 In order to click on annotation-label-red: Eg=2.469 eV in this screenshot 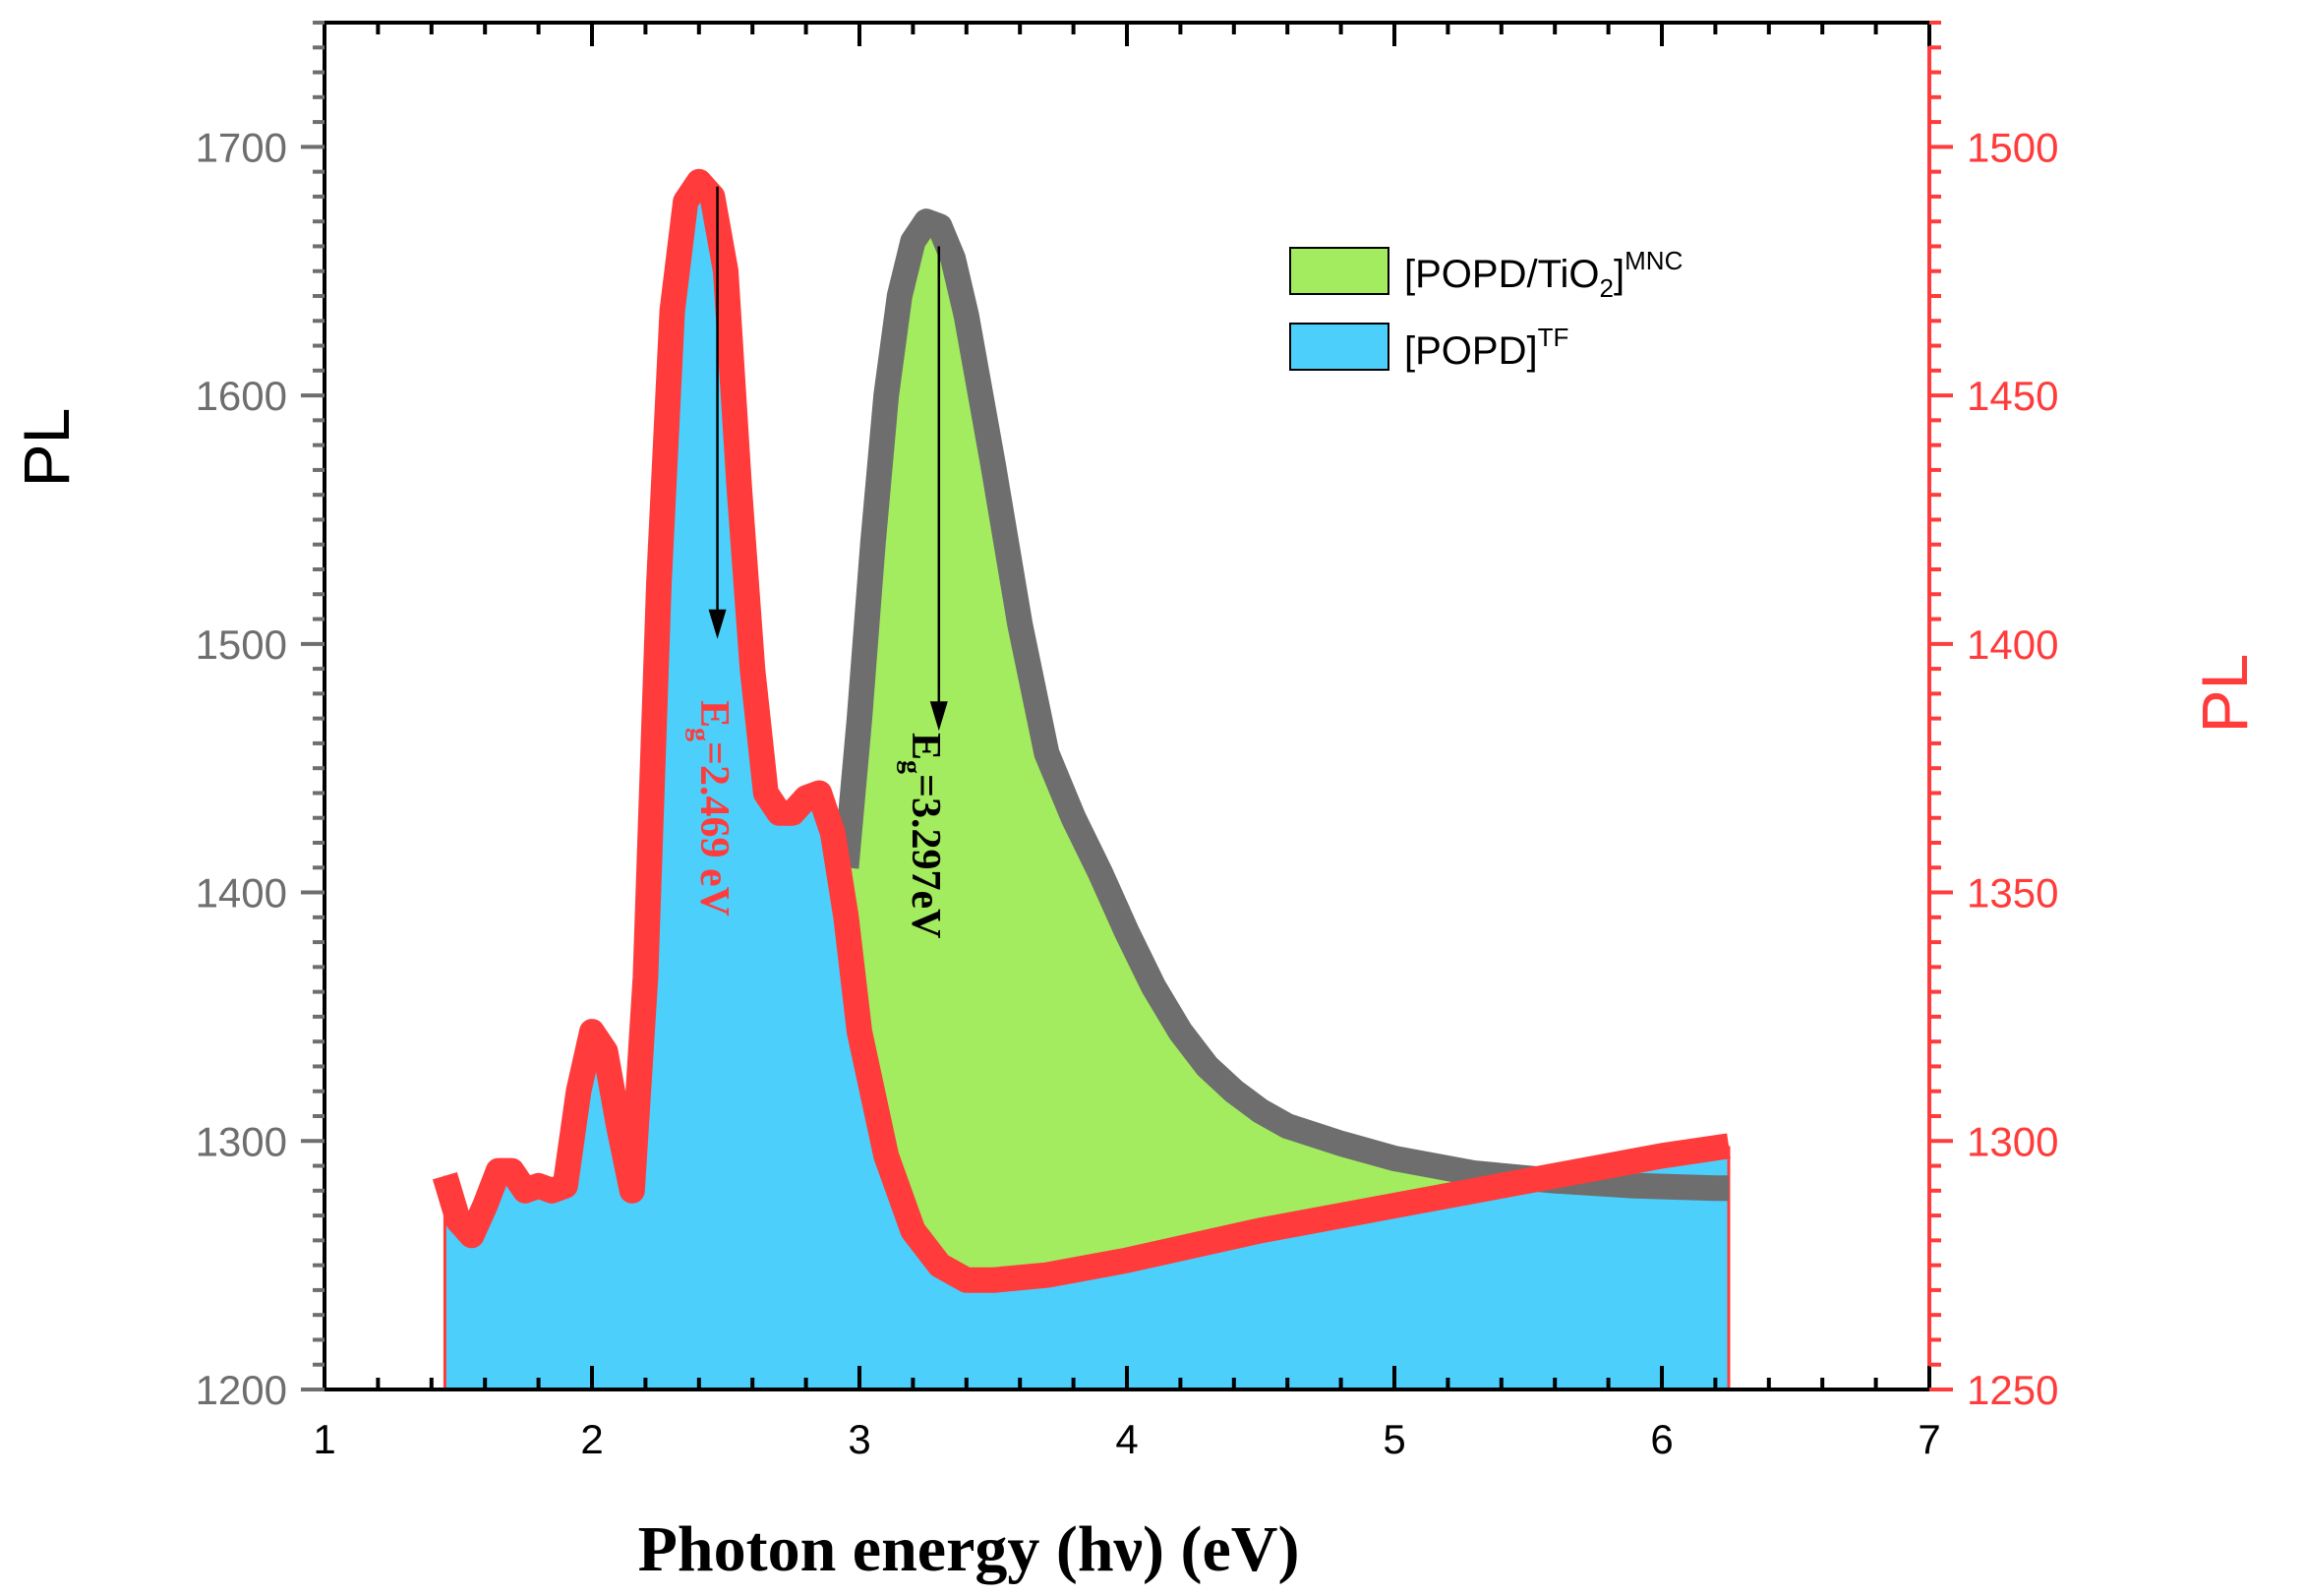, I will do `click(710, 808)`.